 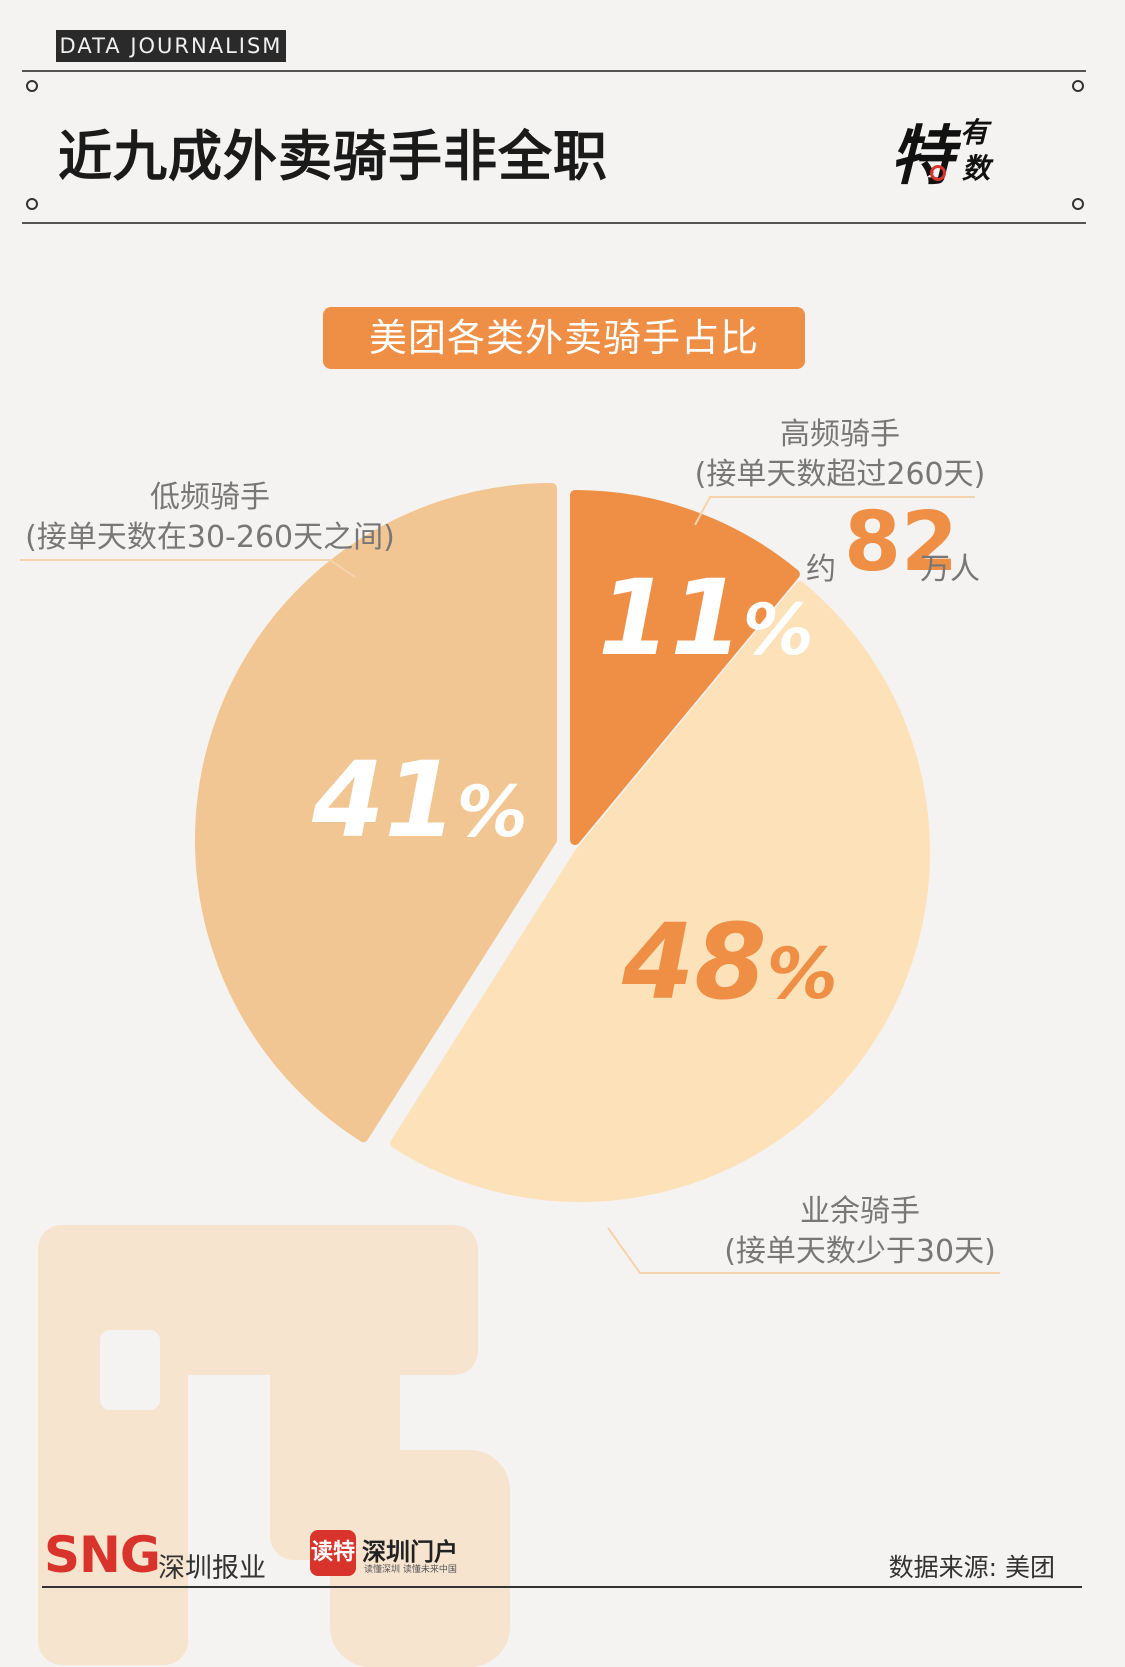 I want to click on label-high-detail: (接单天数超过260天), so click(x=840, y=474).